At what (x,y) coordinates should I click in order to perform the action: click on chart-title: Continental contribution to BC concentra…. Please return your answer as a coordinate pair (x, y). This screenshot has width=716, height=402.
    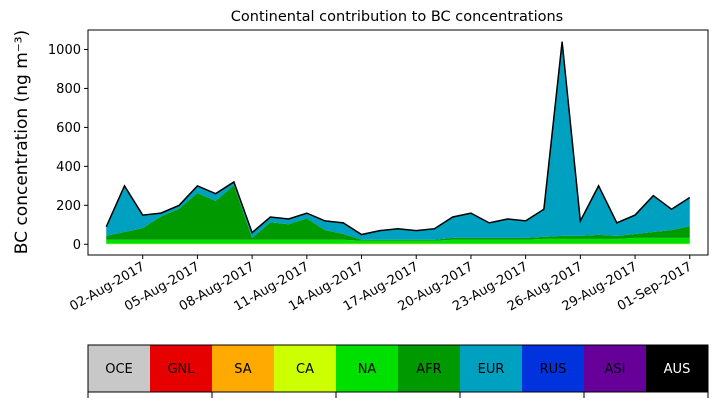
    Looking at the image, I should click on (397, 17).